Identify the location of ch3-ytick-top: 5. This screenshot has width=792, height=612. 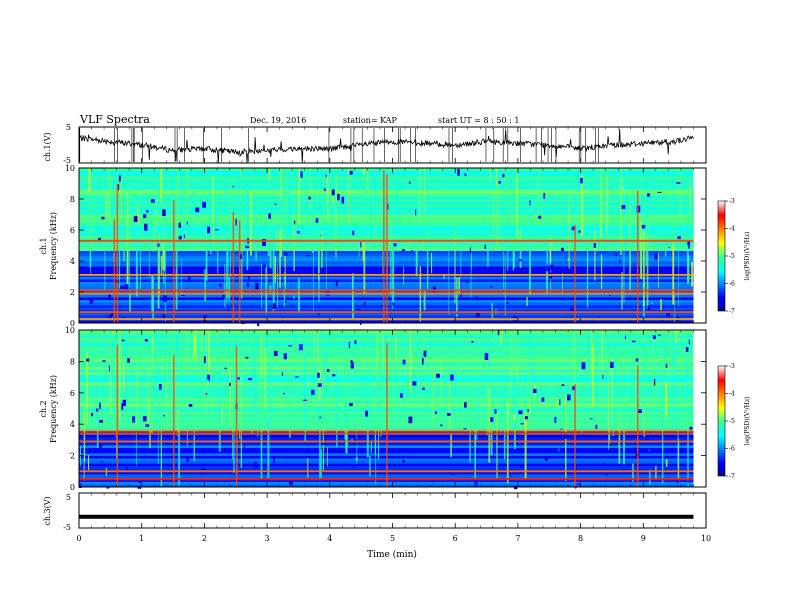
(68, 497).